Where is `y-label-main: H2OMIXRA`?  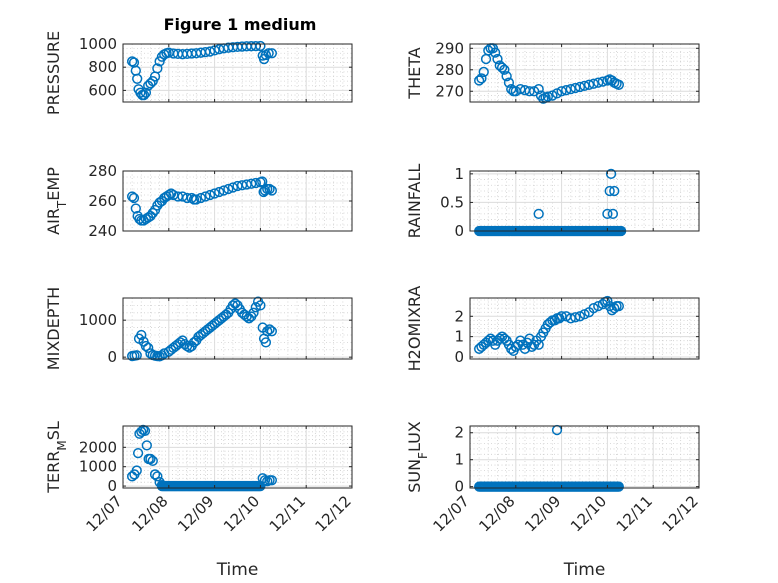
y-label-main: H2OMIXRA is located at coordinates (414, 329).